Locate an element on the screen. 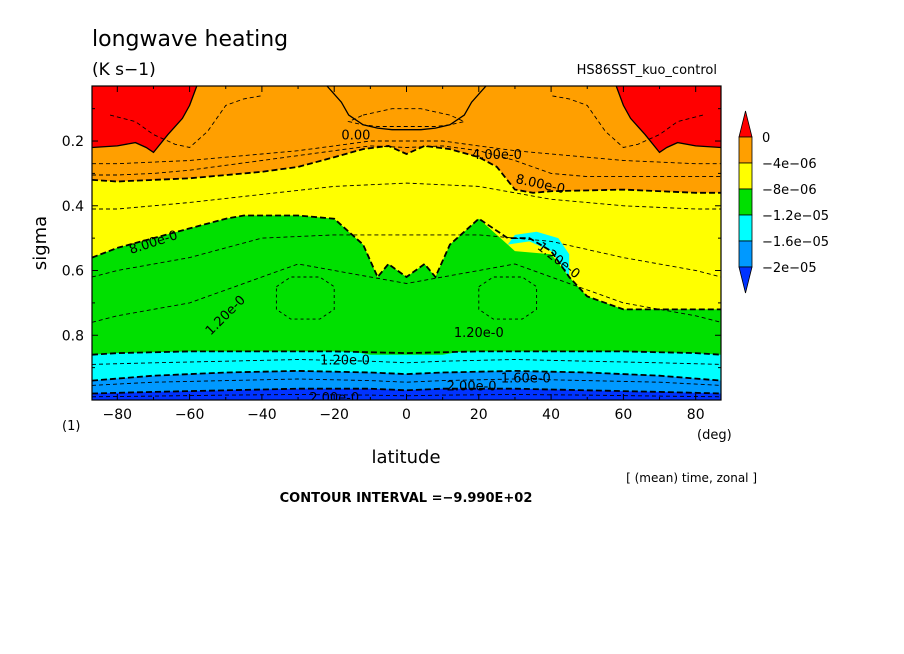 Image resolution: width=904 pixels, height=654 pixels. x-tick-label: −40 is located at coordinates (262, 415).